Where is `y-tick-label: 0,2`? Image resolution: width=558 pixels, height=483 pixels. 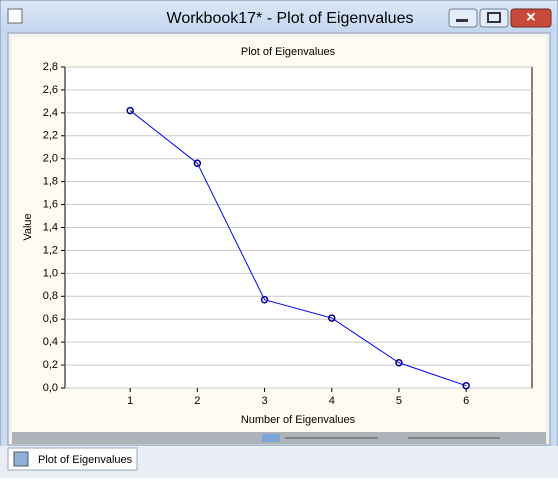 y-tick-label: 0,2 is located at coordinates (50, 365).